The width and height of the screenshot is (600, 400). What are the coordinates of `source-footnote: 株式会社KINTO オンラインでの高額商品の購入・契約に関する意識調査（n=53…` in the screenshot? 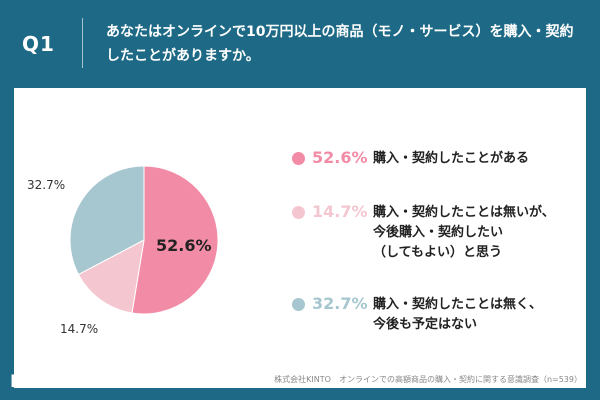 It's located at (428, 379).